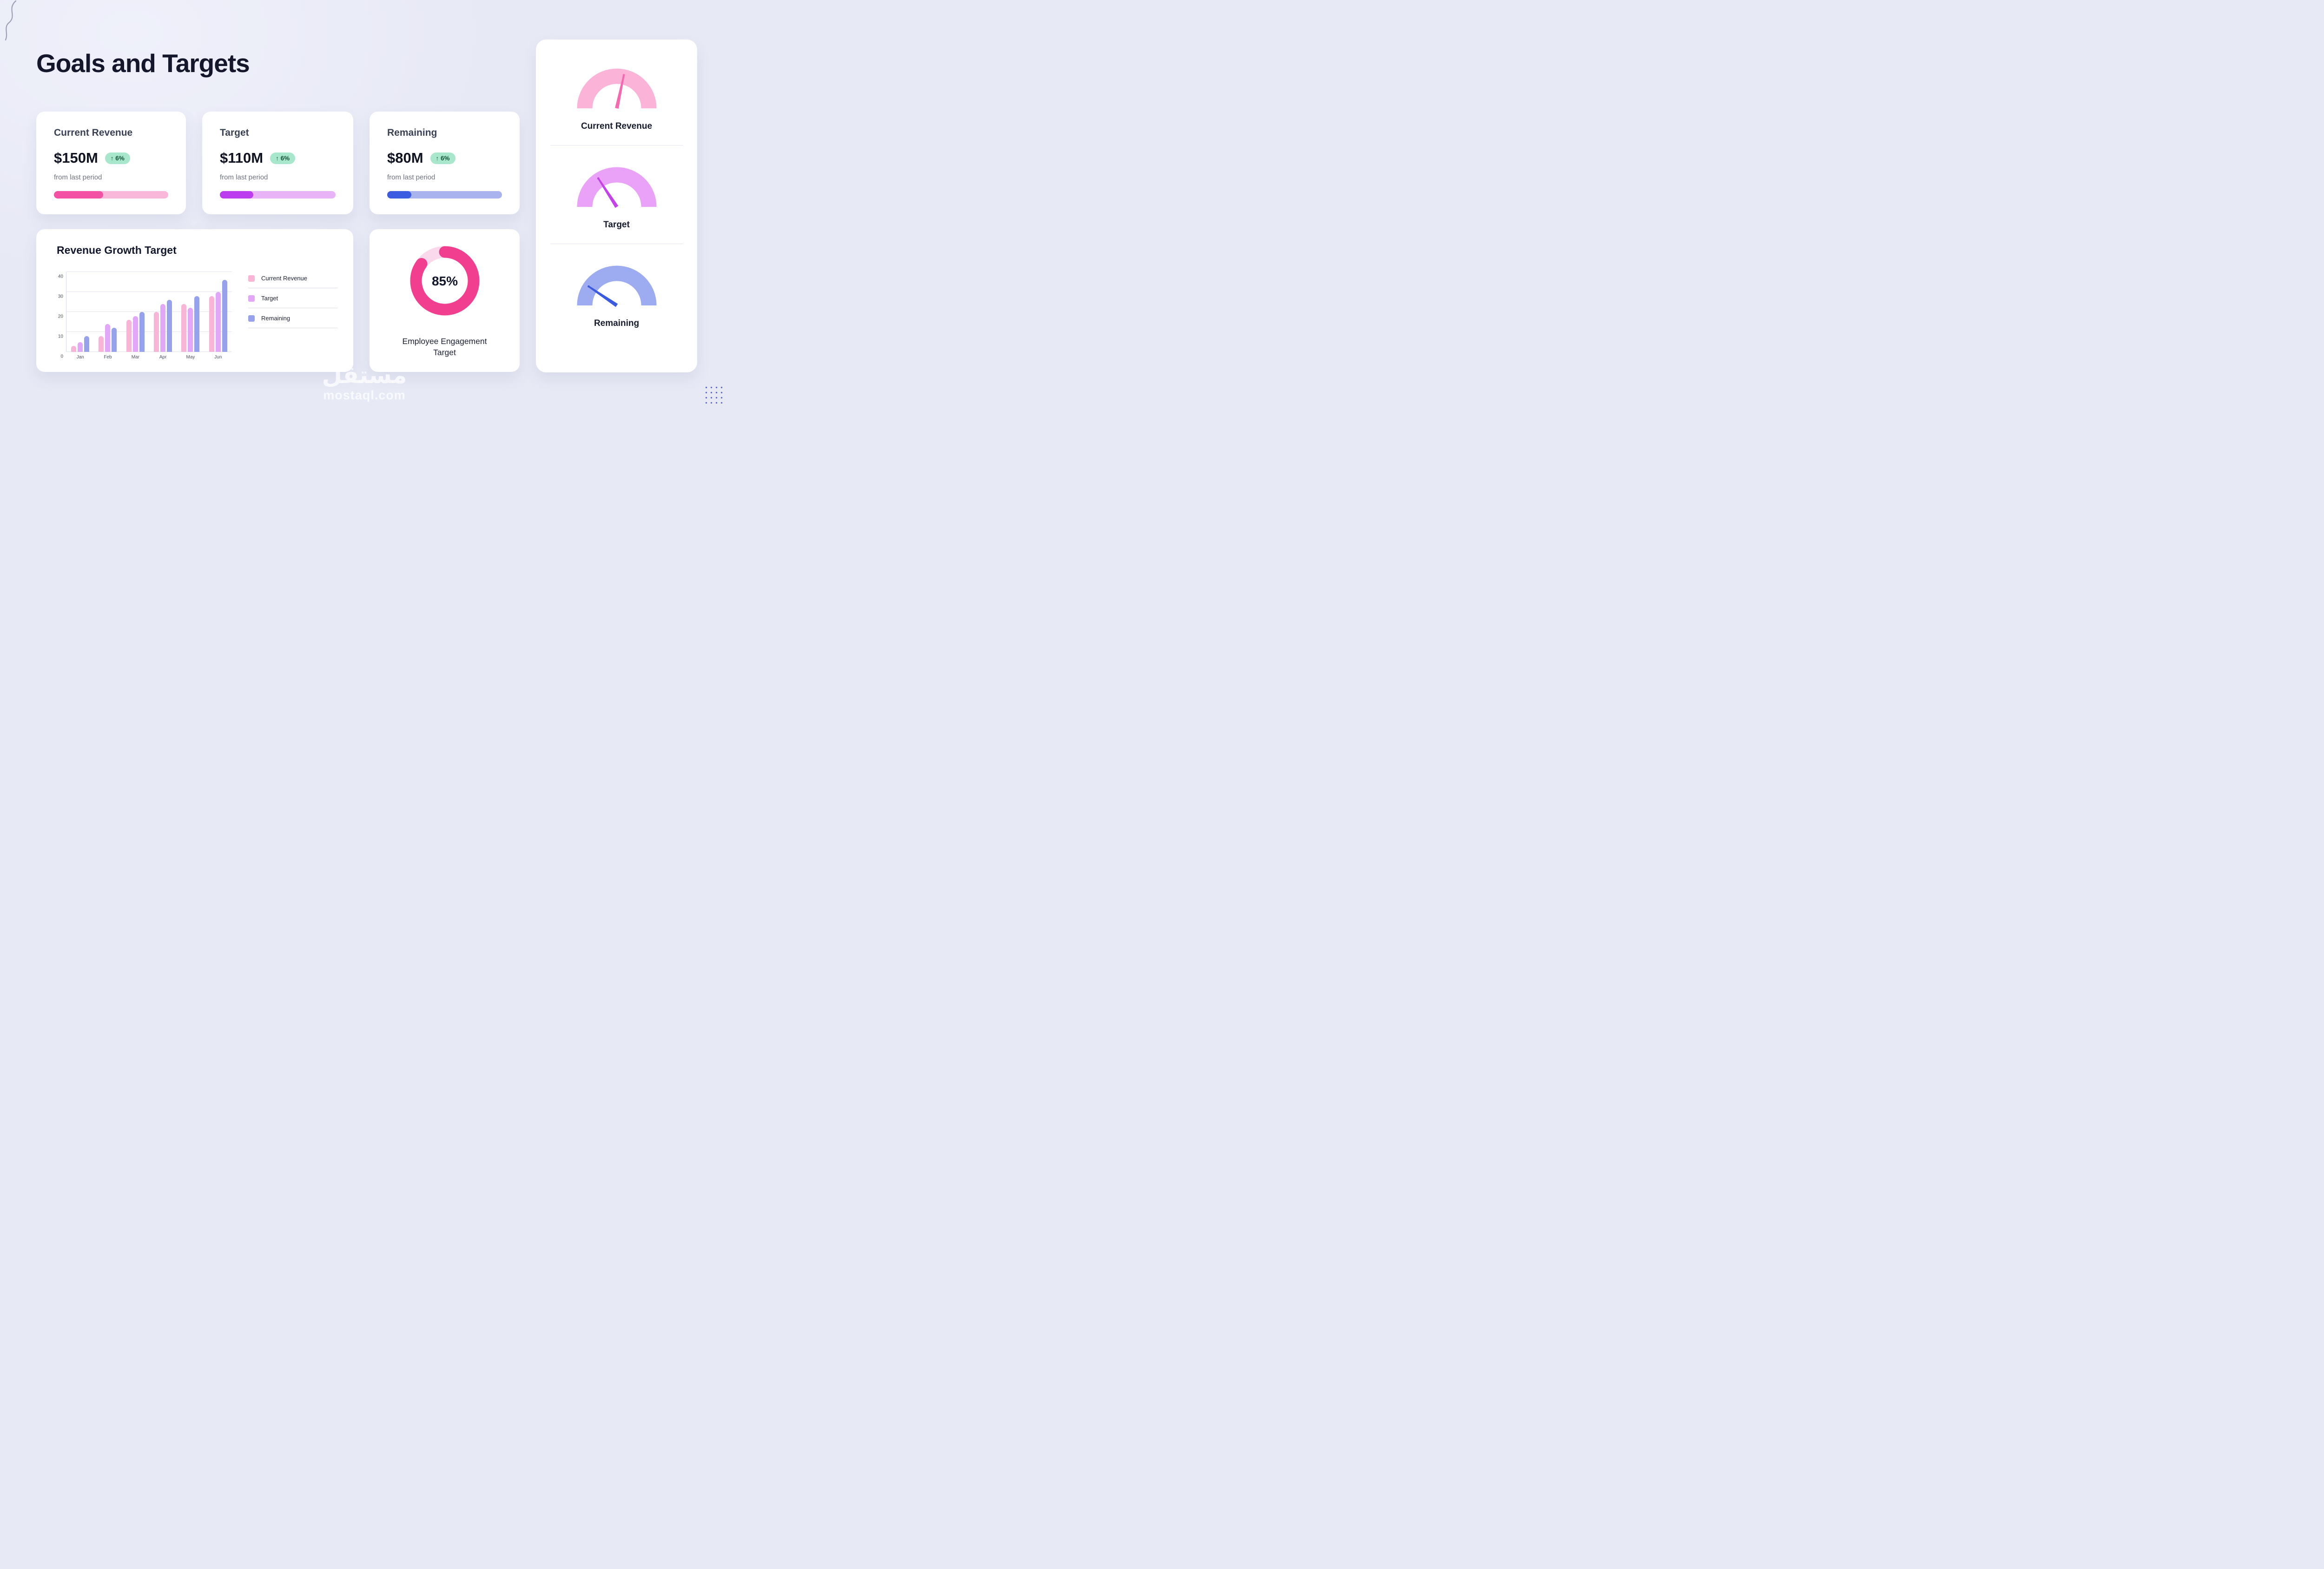  I want to click on kpi-value: $110M, so click(242, 158).